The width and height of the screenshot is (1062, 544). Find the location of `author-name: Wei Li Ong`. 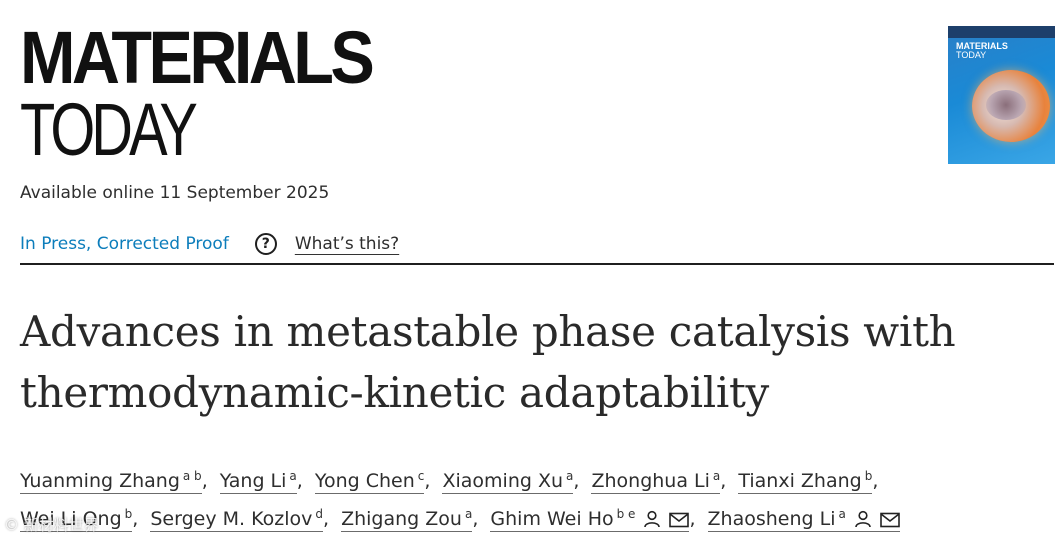

author-name: Wei Li Ong is located at coordinates (71, 519).